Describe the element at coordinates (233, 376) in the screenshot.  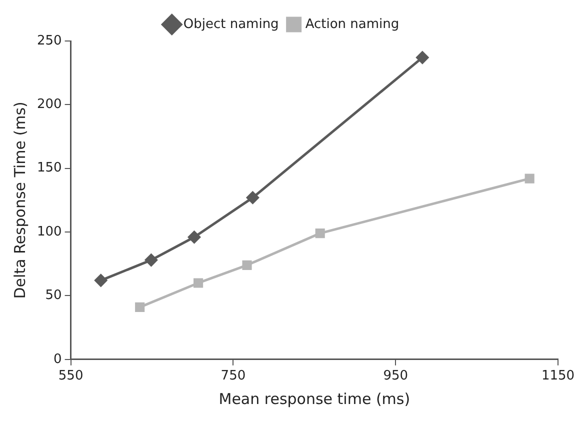
I see `x-tick-label: 750` at that location.